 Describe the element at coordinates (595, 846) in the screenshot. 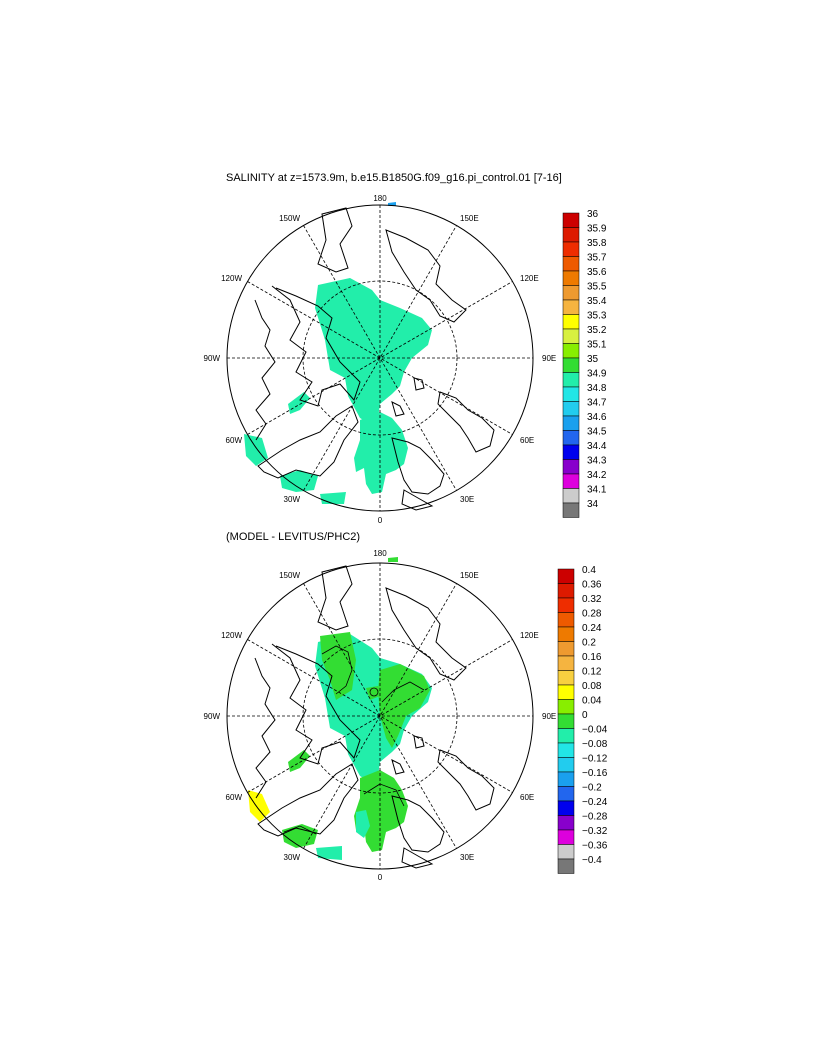

I see `colorbar-label: −0.36` at that location.